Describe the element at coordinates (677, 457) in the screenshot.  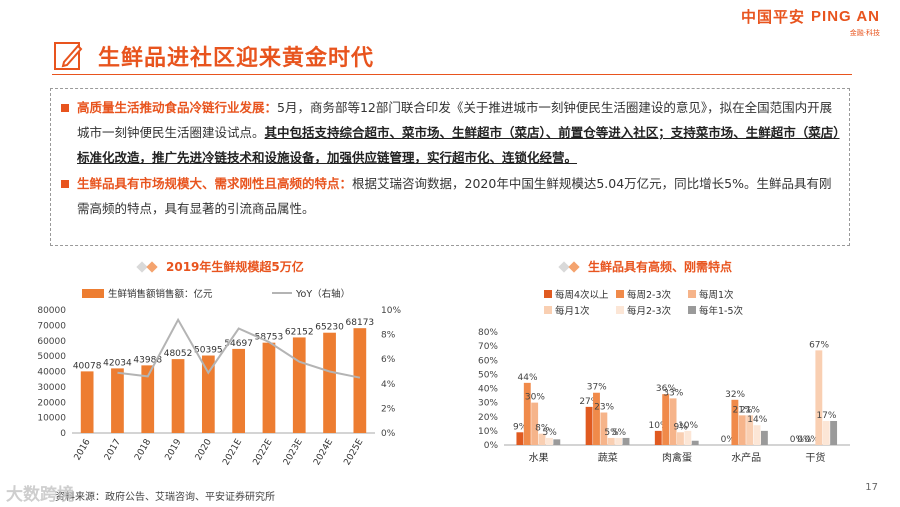
I see `x-tick-label: 肉禽蛋` at that location.